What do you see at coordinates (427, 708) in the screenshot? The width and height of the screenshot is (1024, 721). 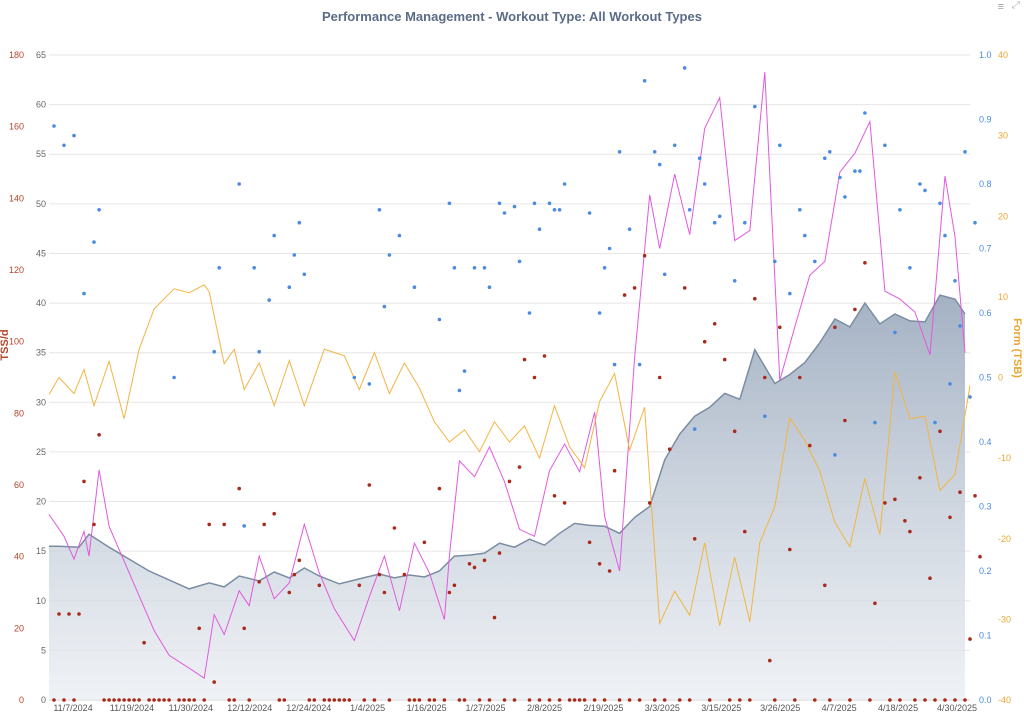 I see `x-tick-label: 1/16/2025` at bounding box center [427, 708].